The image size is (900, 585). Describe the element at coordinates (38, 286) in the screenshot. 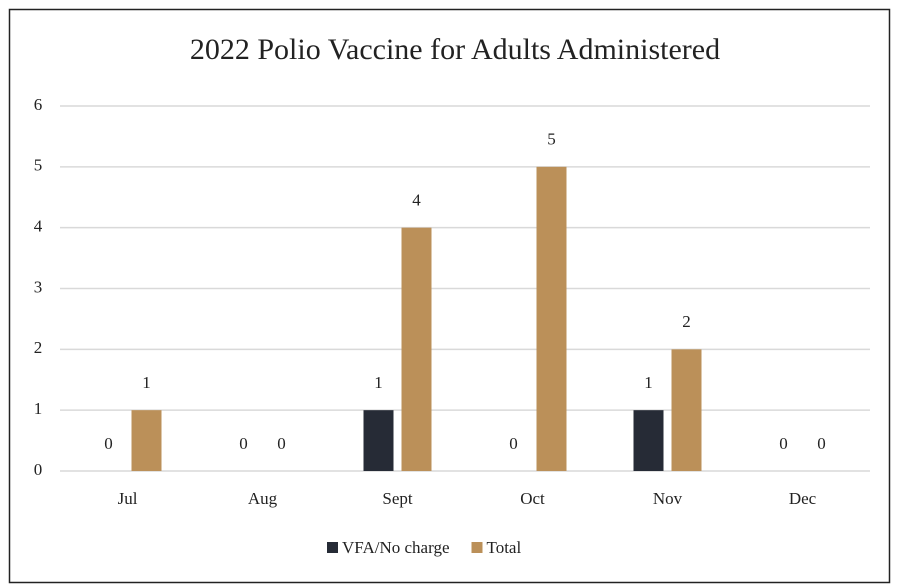

I see `y-tick-label: 3` at that location.